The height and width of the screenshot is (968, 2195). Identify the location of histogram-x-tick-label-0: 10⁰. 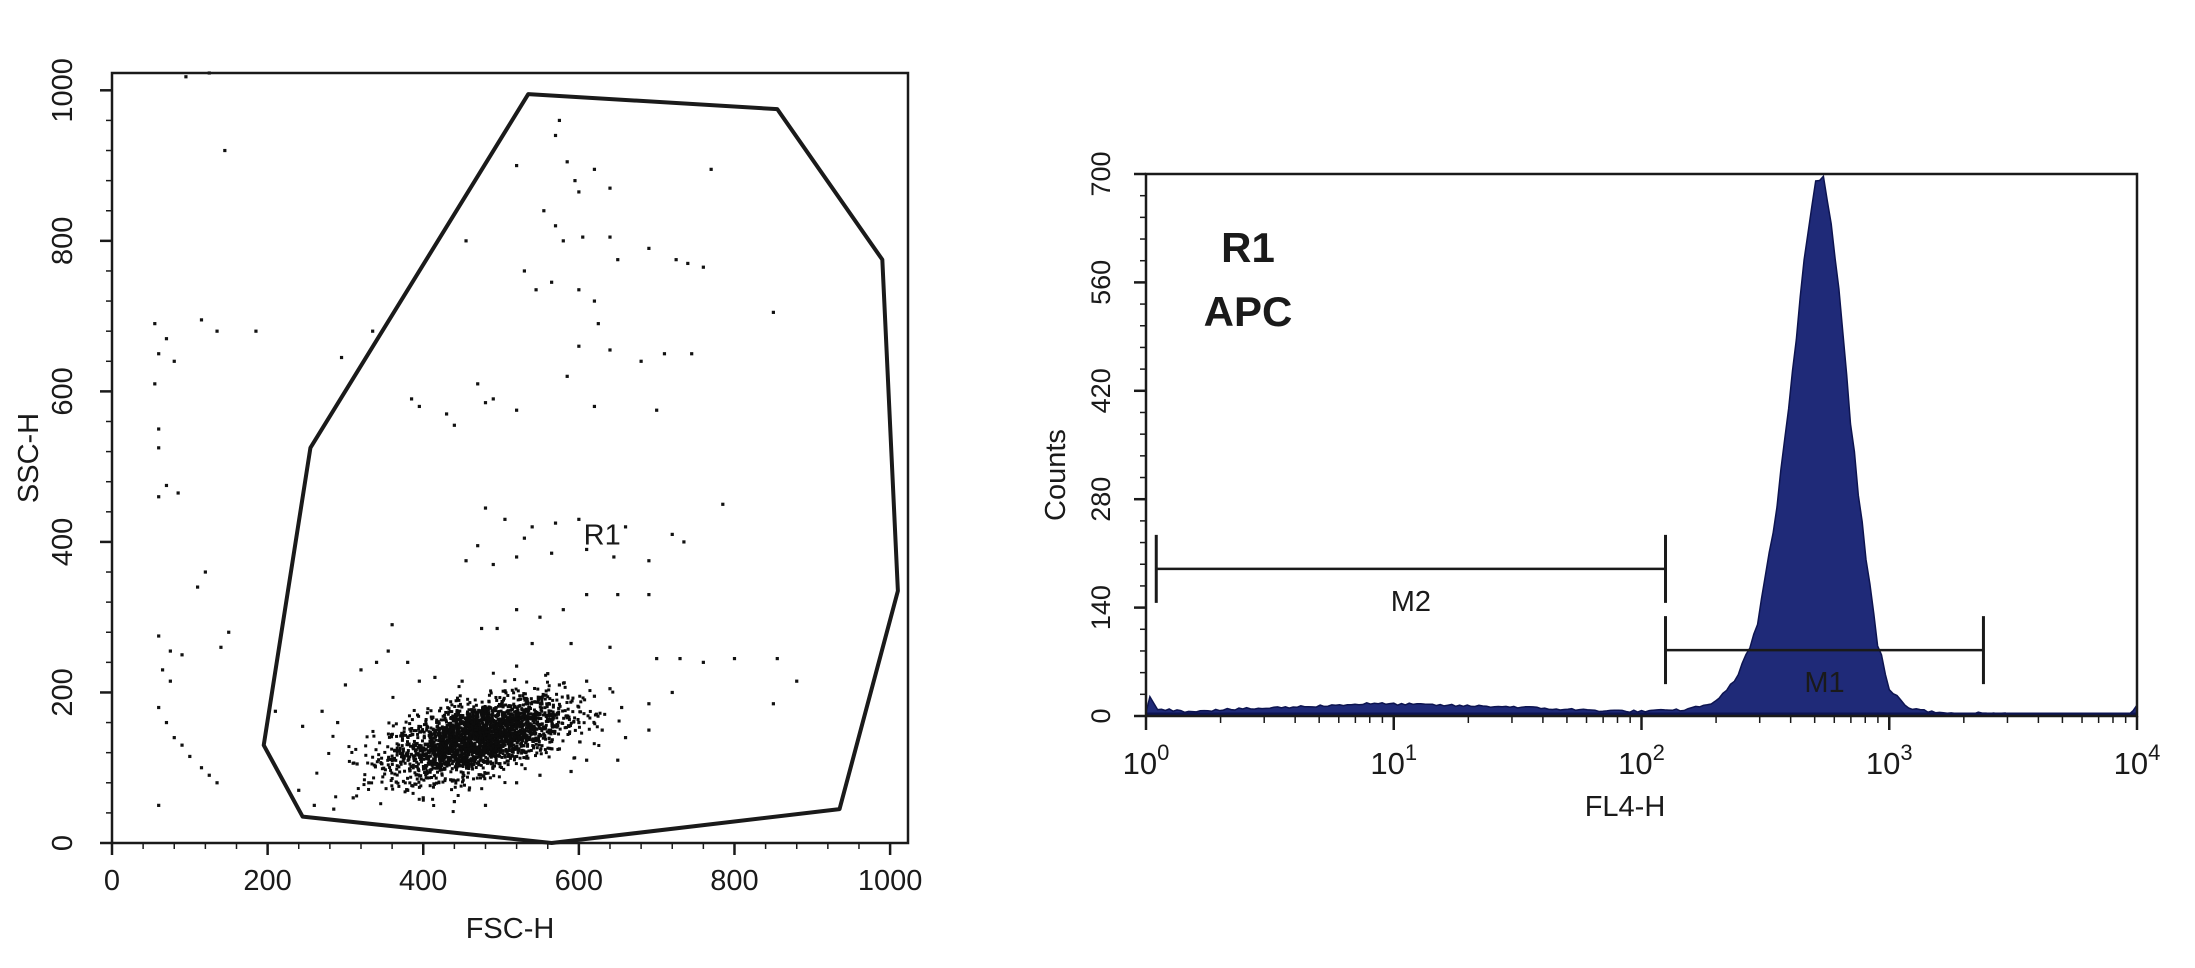
(1146, 760).